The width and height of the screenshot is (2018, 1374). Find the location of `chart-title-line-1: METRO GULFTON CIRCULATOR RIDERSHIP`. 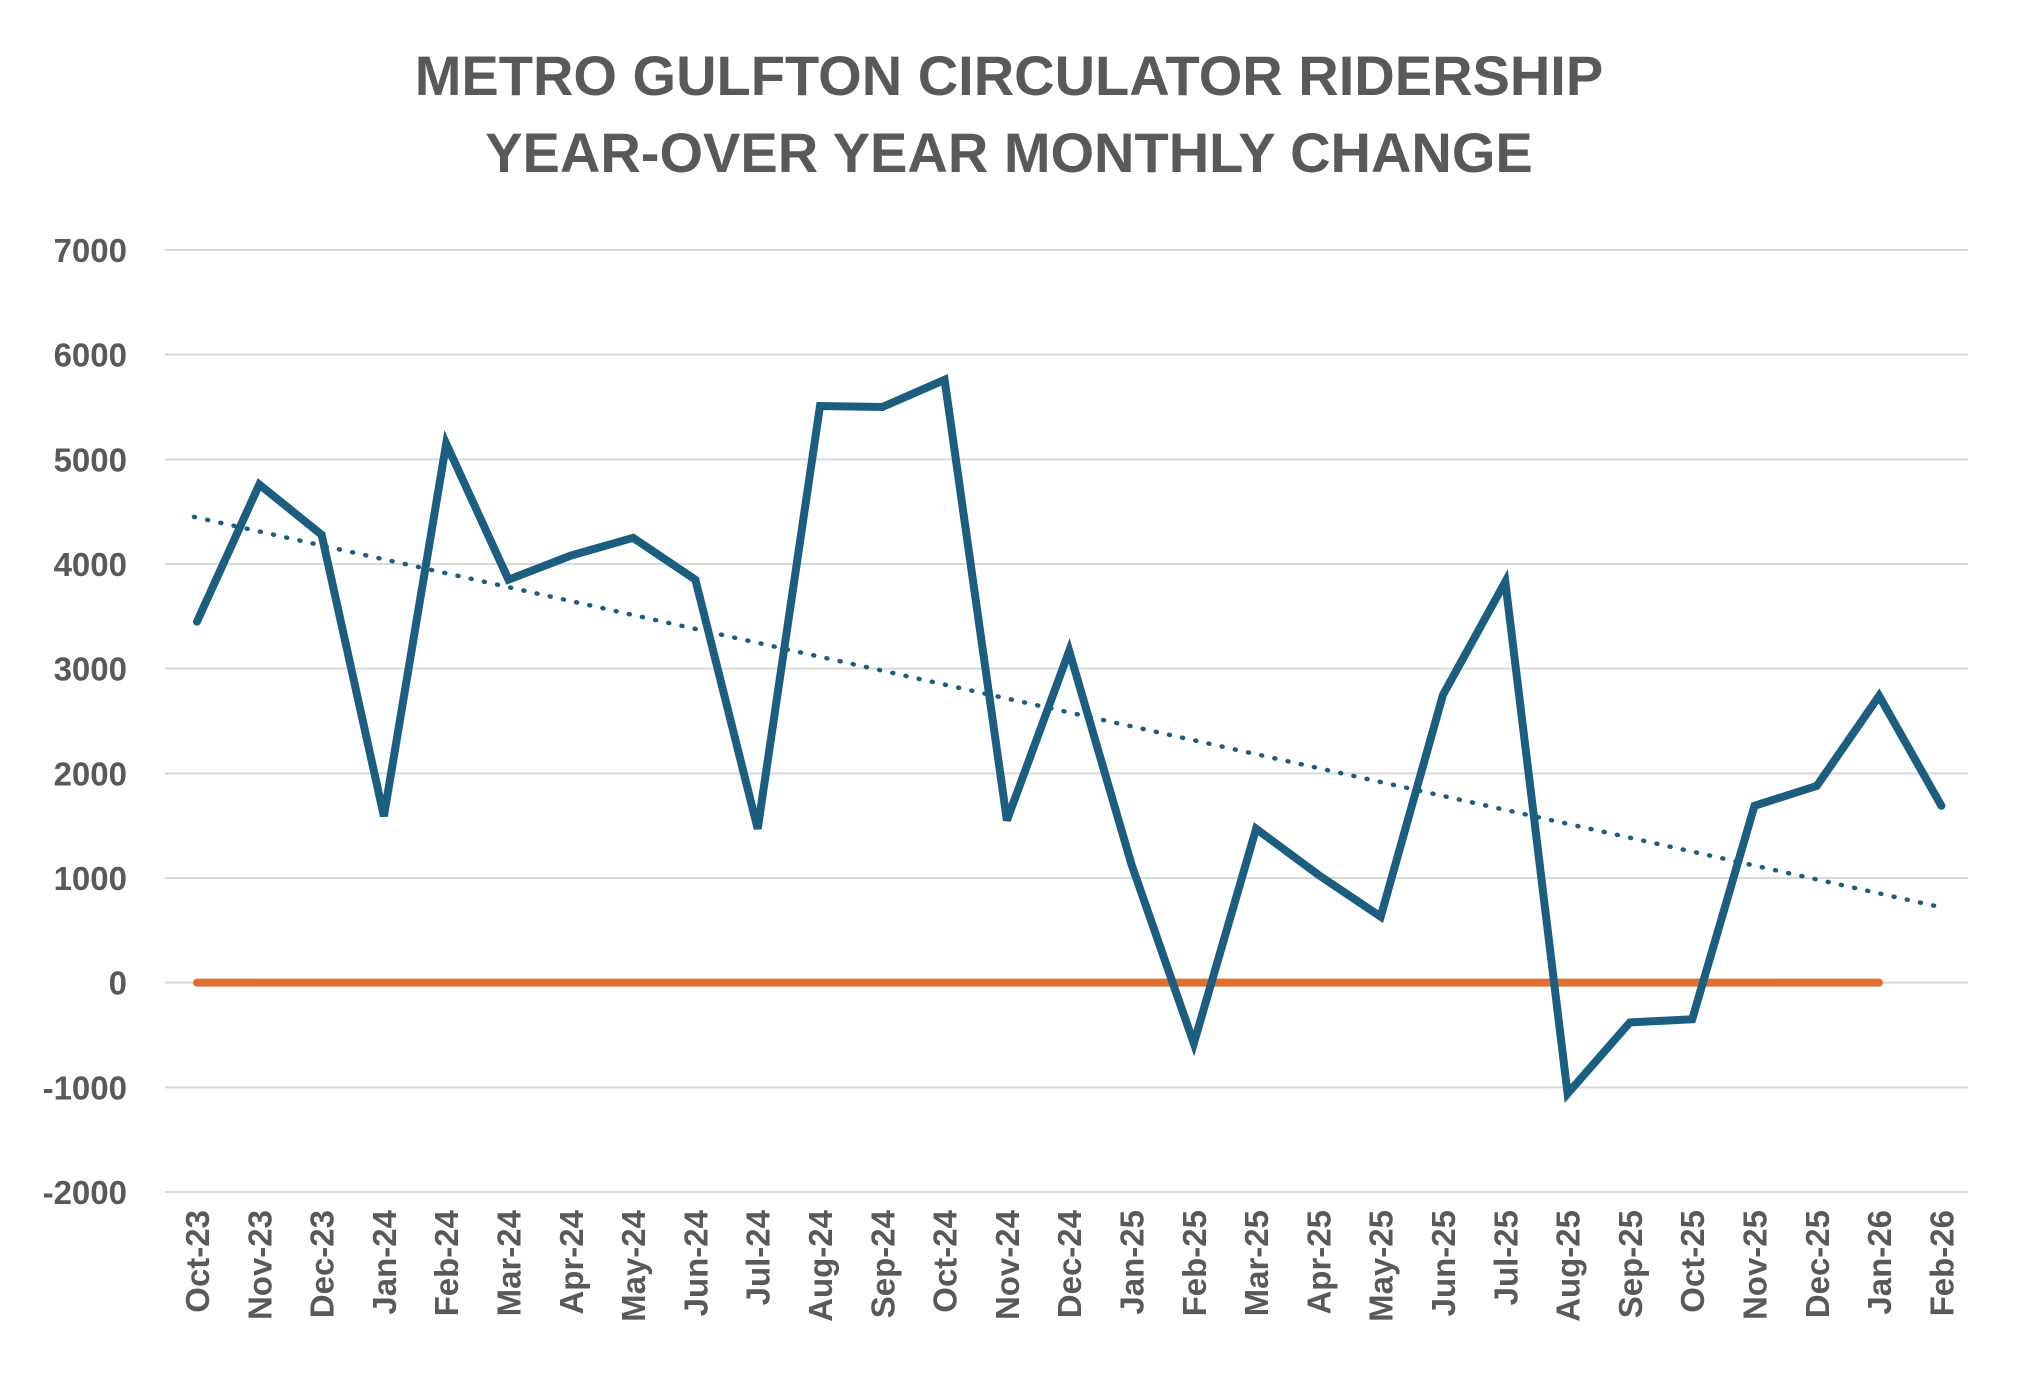

chart-title-line-1: METRO GULFTON CIRCULATOR RIDERSHIP is located at coordinates (1009, 75).